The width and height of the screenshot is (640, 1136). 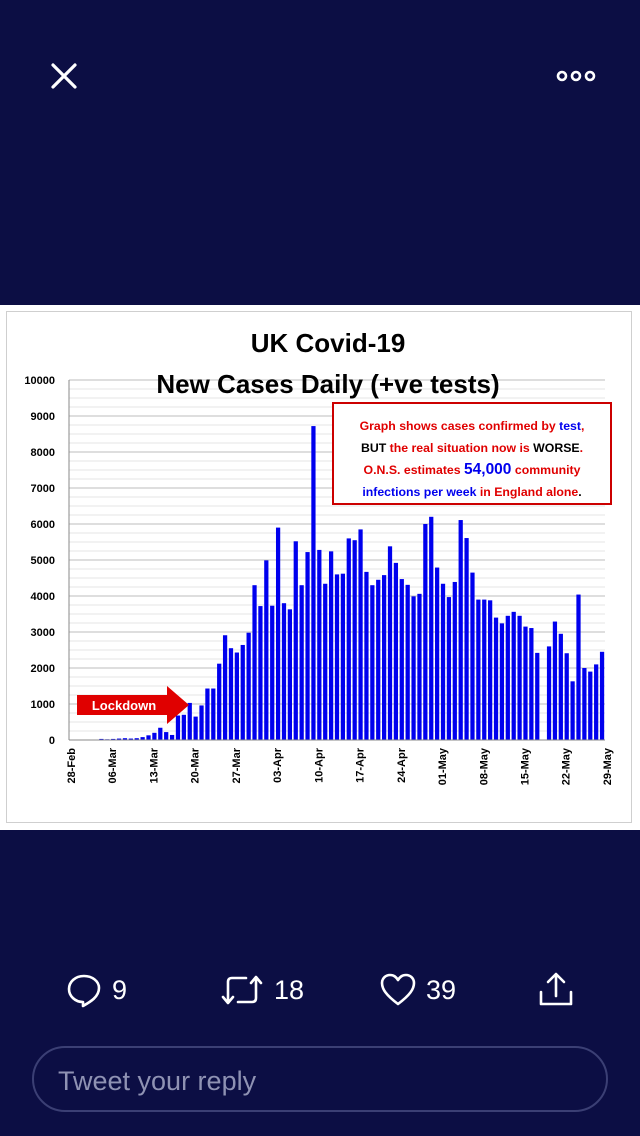 I want to click on x-tick-label: 15-May, so click(x=525, y=766).